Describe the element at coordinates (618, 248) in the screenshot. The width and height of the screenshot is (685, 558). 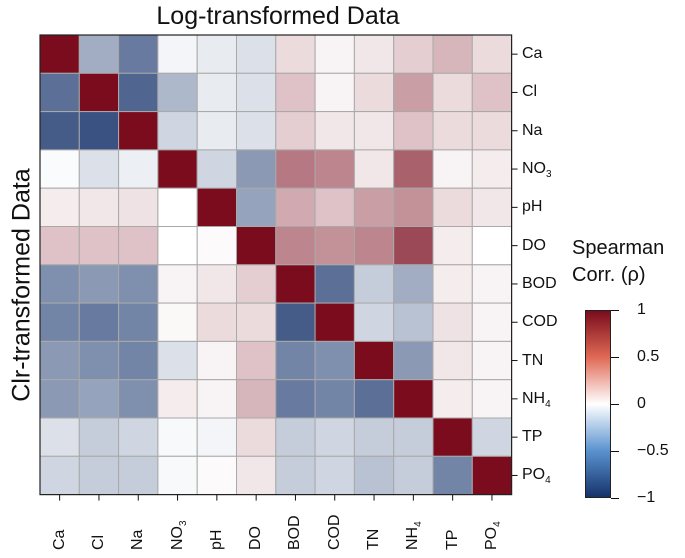
I see `colorbar-title-line1: Spearman` at that location.